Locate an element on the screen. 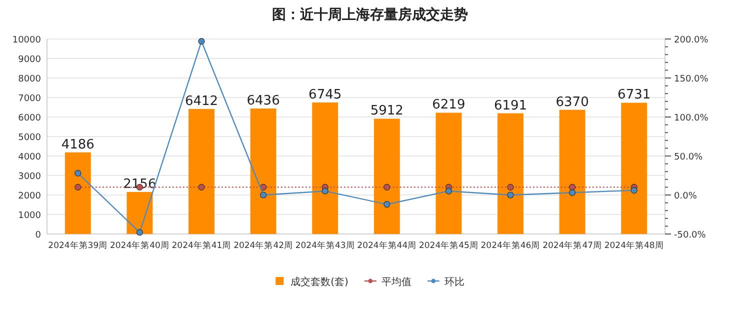  y-tick-label: 6000 is located at coordinates (30, 119).